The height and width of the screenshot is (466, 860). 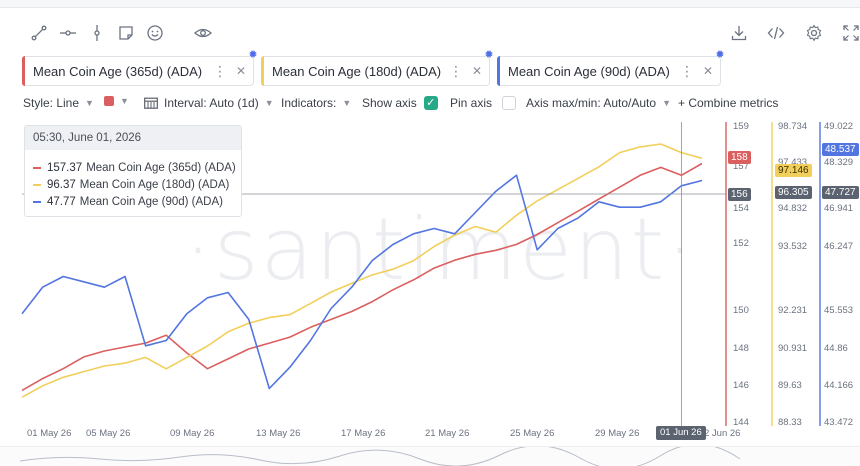 I want to click on current-value-badge-180d: 97.146, so click(x=793, y=170).